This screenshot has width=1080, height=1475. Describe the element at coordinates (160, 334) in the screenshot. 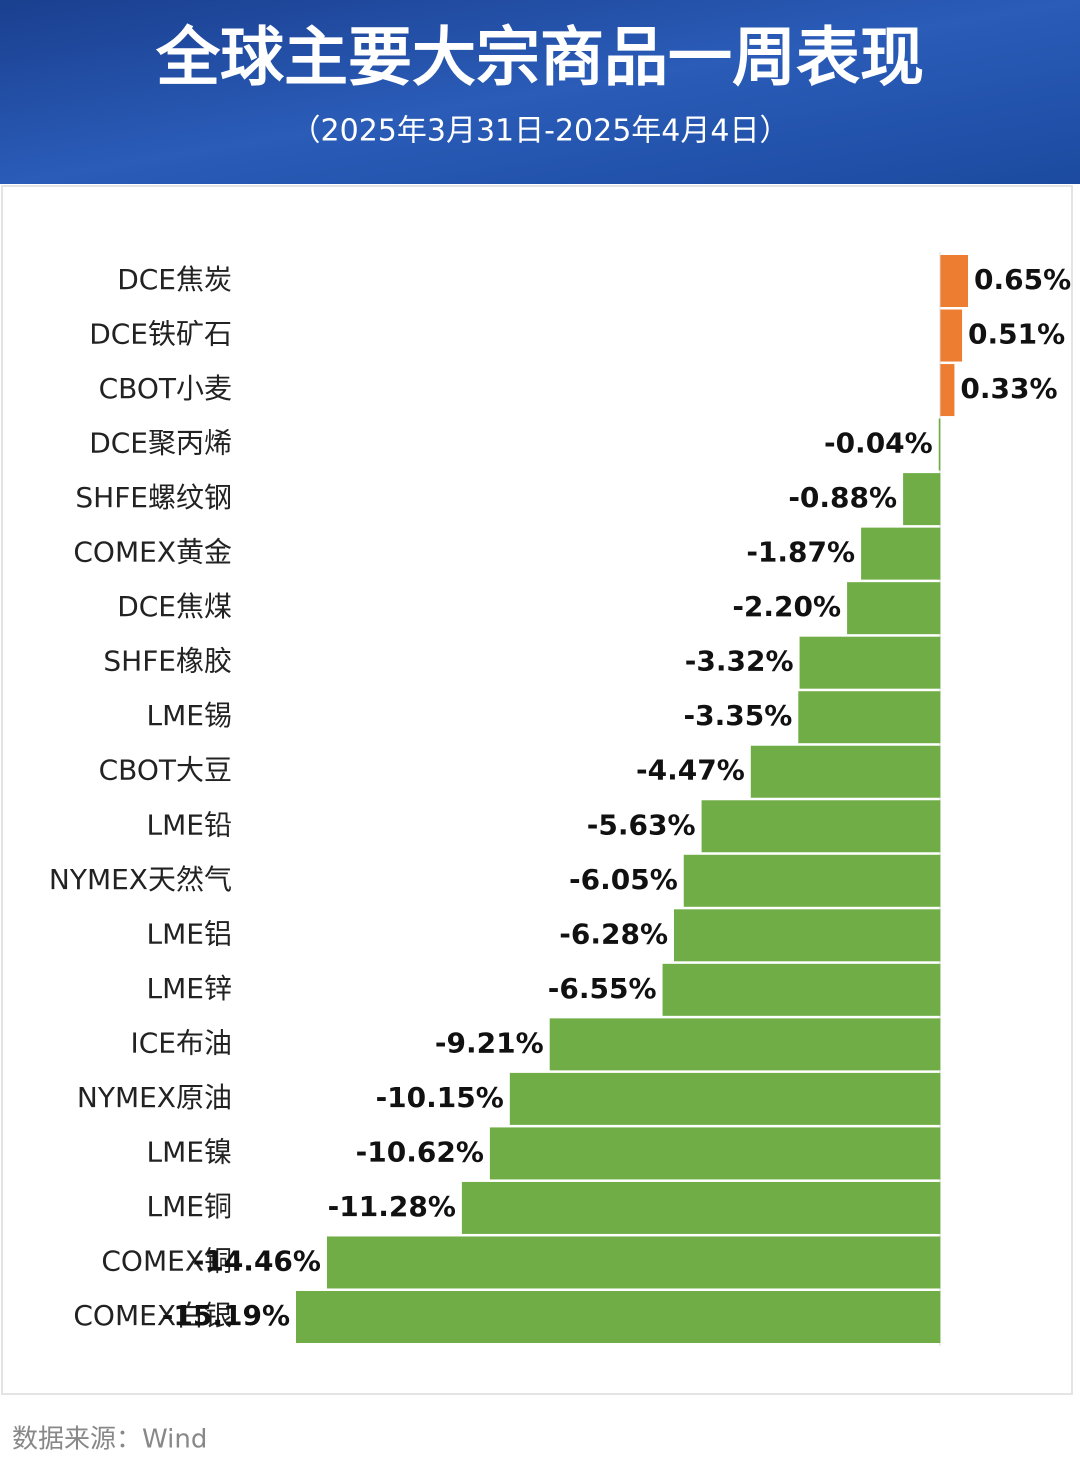

I see `category-label: DCE铁矿石` at that location.